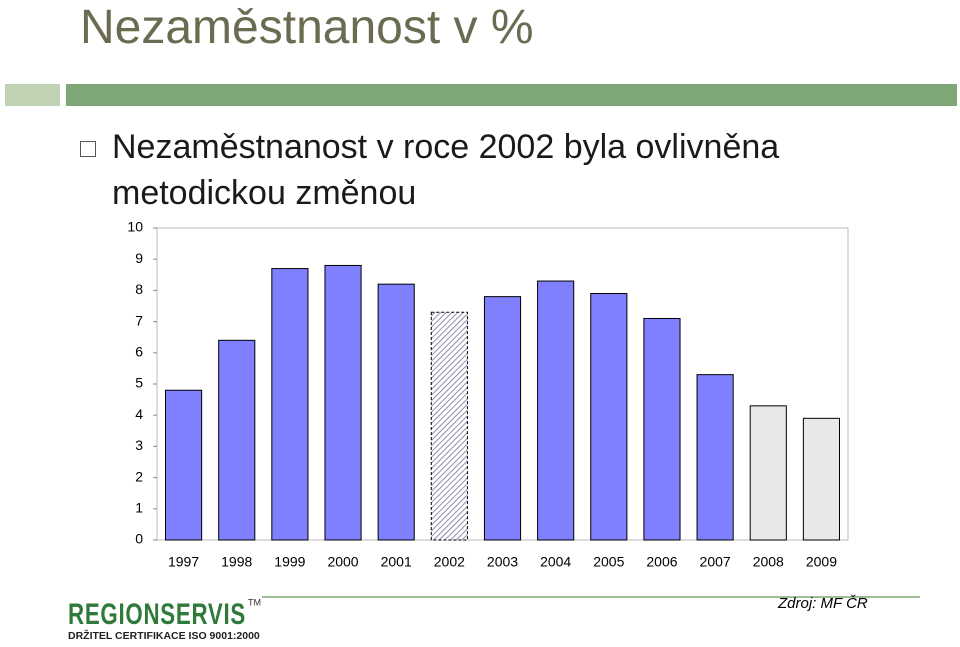 Image resolution: width=960 pixels, height=647 pixels. Describe the element at coordinates (183, 562) in the screenshot. I see `x-tick-label: 1997` at that location.